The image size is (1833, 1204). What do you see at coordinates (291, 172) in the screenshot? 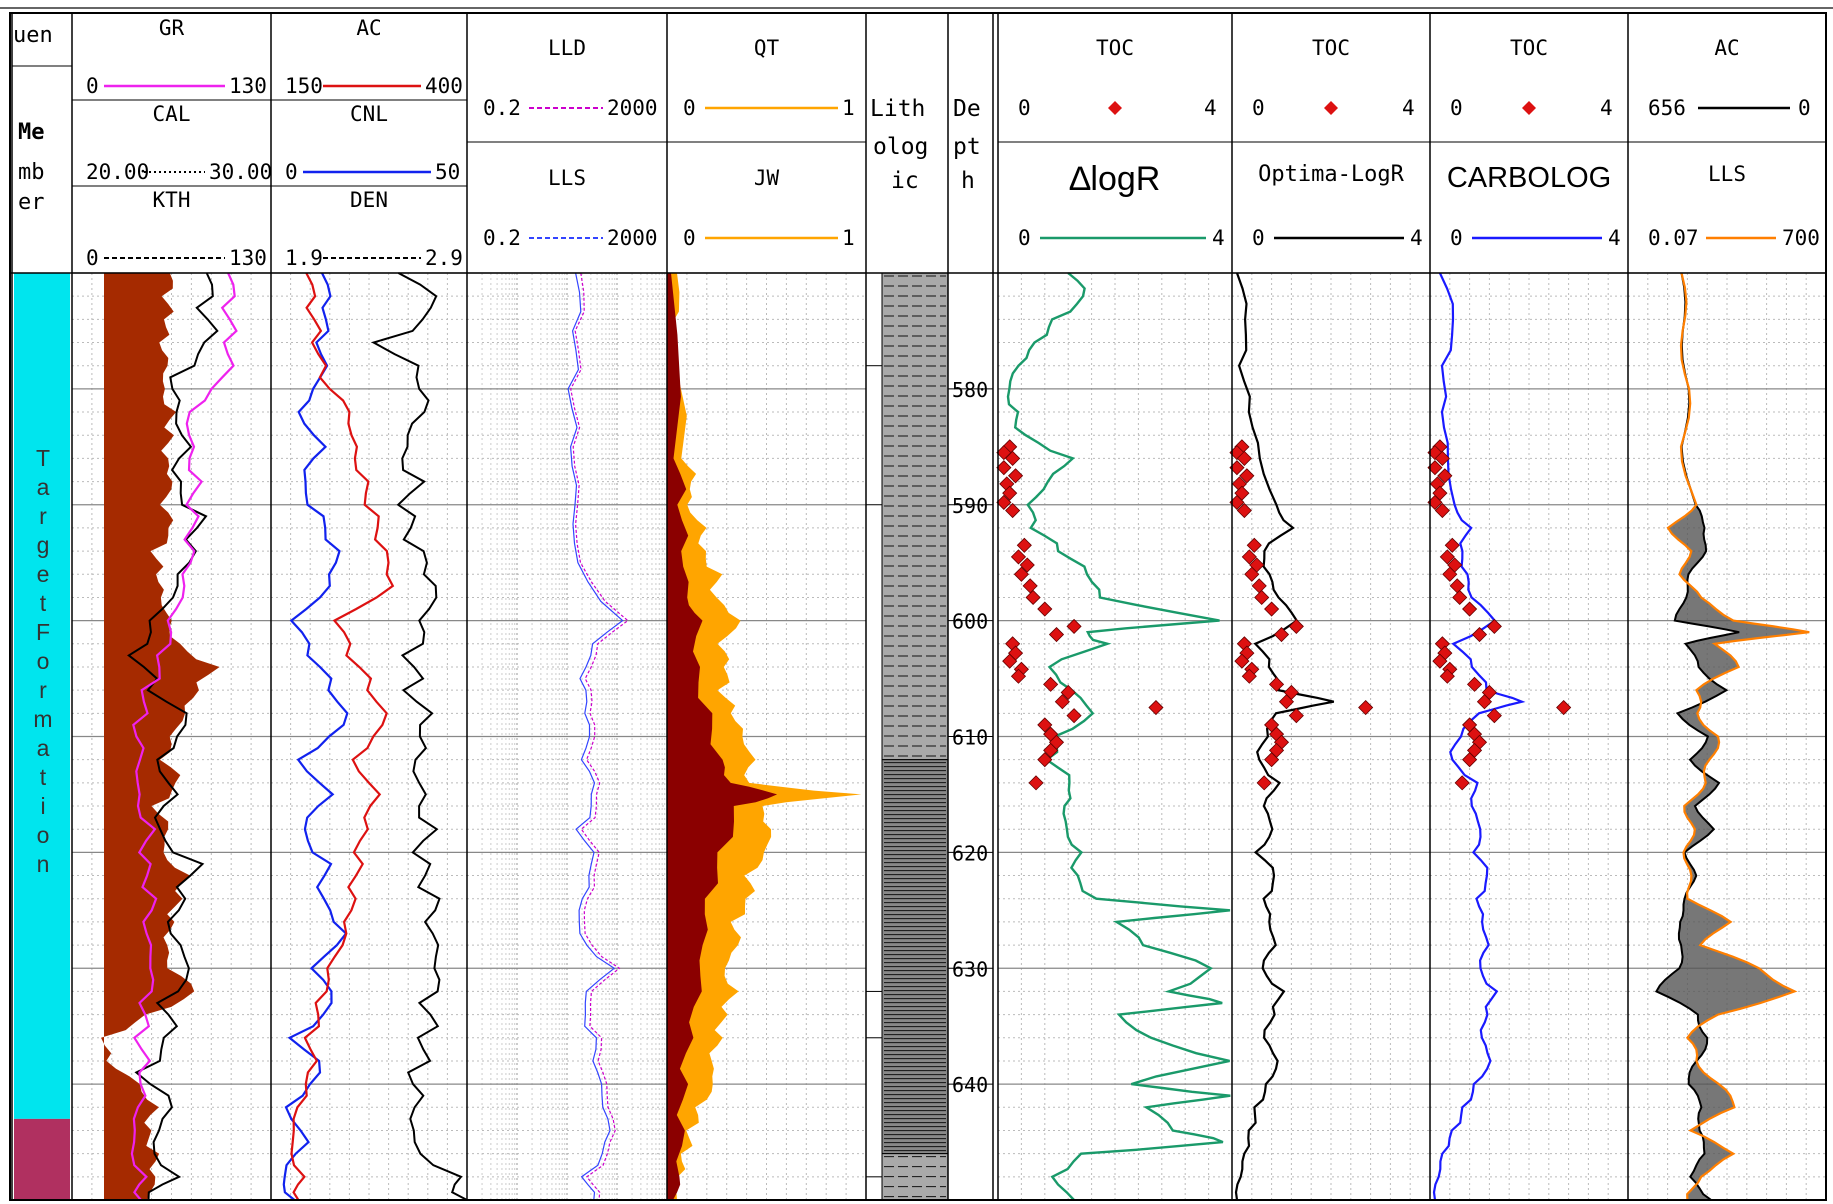
I see `track-min-cnl: 0` at bounding box center [291, 172].